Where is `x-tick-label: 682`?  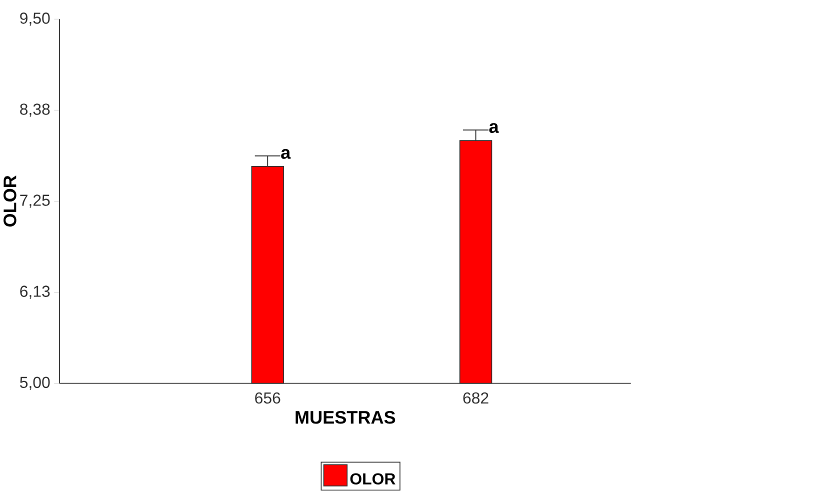 x-tick-label: 682 is located at coordinates (475, 398).